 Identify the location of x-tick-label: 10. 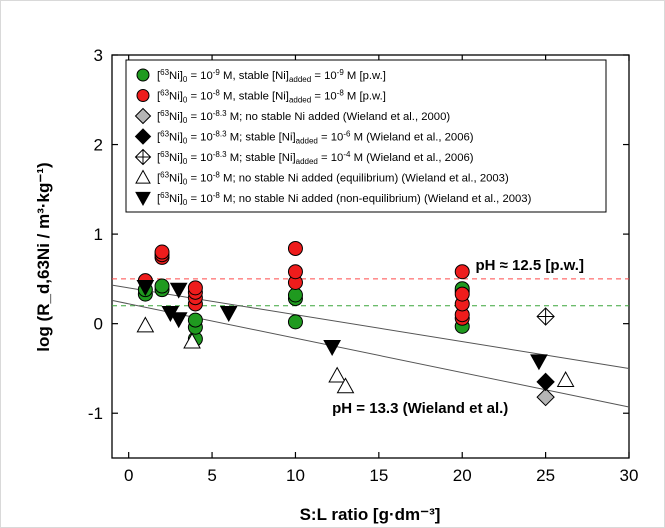
(295, 475).